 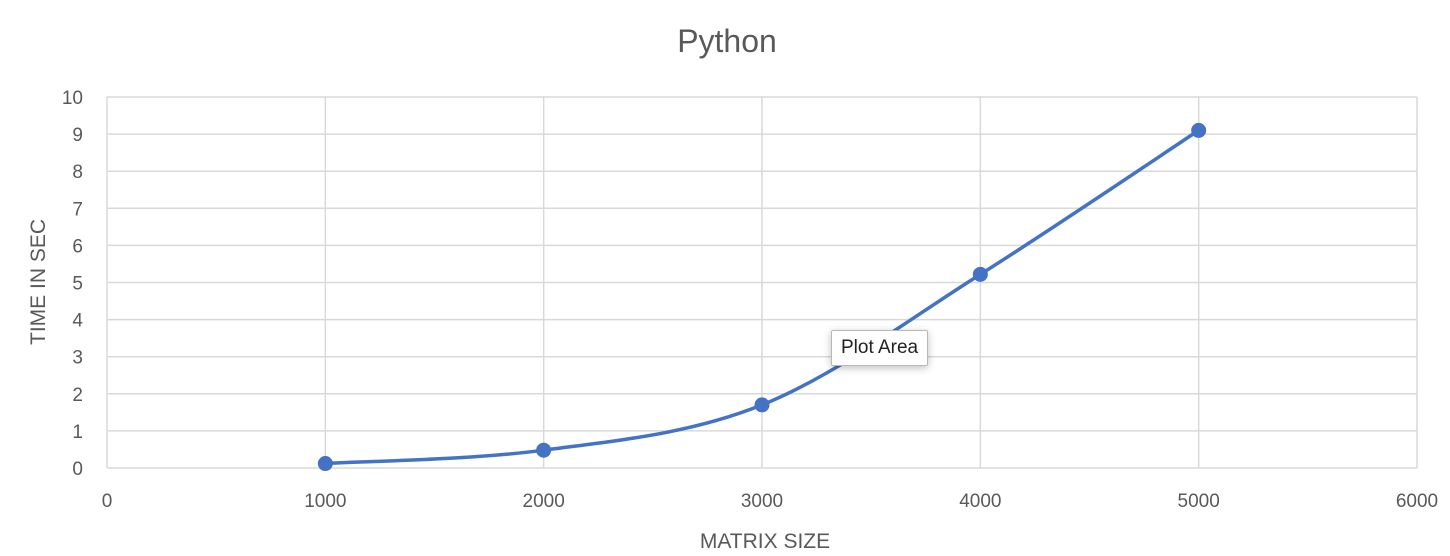 What do you see at coordinates (77, 395) in the screenshot?
I see `y-tick-label: 2` at bounding box center [77, 395].